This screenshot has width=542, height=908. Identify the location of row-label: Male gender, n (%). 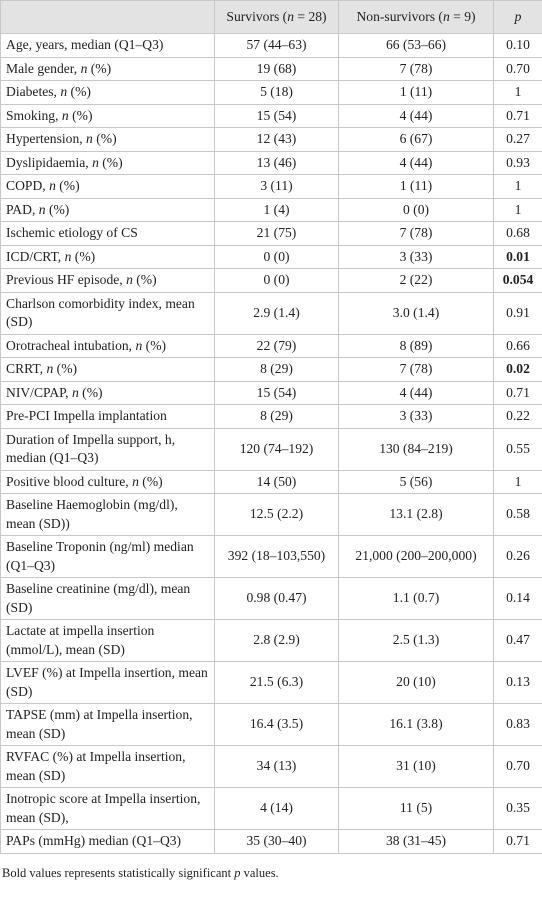
(107, 68).